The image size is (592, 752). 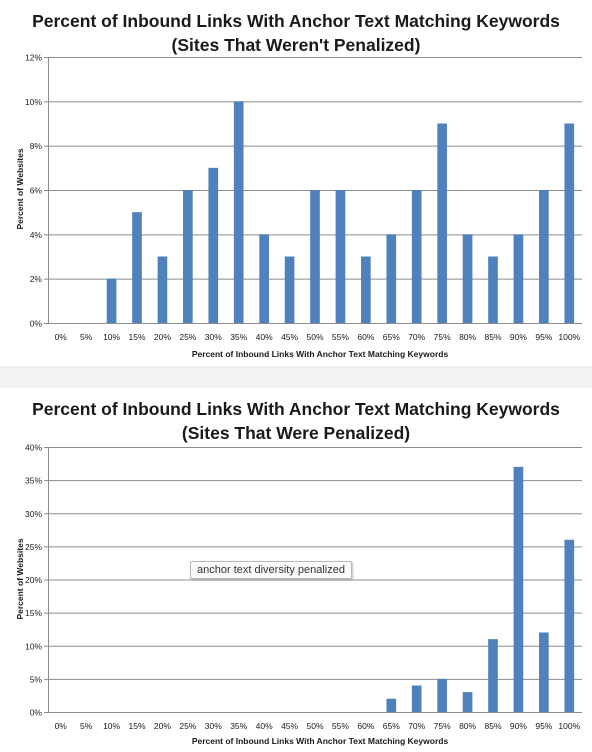 What do you see at coordinates (296, 45) in the screenshot?
I see `chart-title-line-2: (Sites That Weren't Penalized)` at bounding box center [296, 45].